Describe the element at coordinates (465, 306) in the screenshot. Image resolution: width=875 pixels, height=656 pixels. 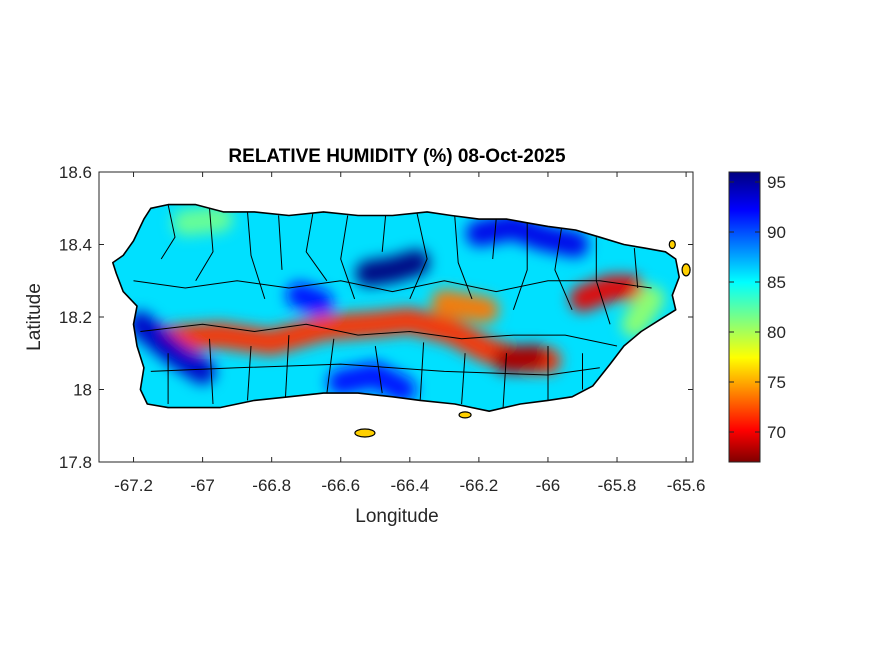
I see `feature-interior-humid-spot` at that location.